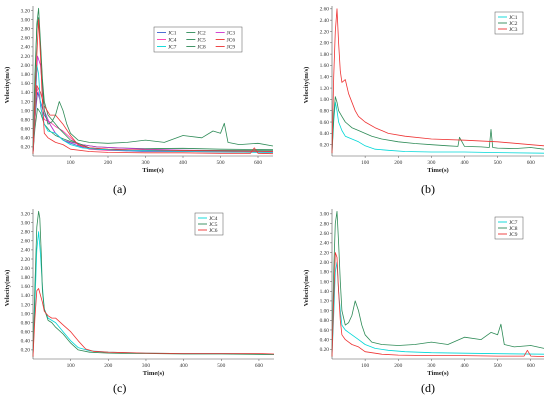 The height and width of the screenshot is (410, 550). Describe the element at coordinates (172, 47) in the screenshot. I see `legend-label: JC7` at that location.